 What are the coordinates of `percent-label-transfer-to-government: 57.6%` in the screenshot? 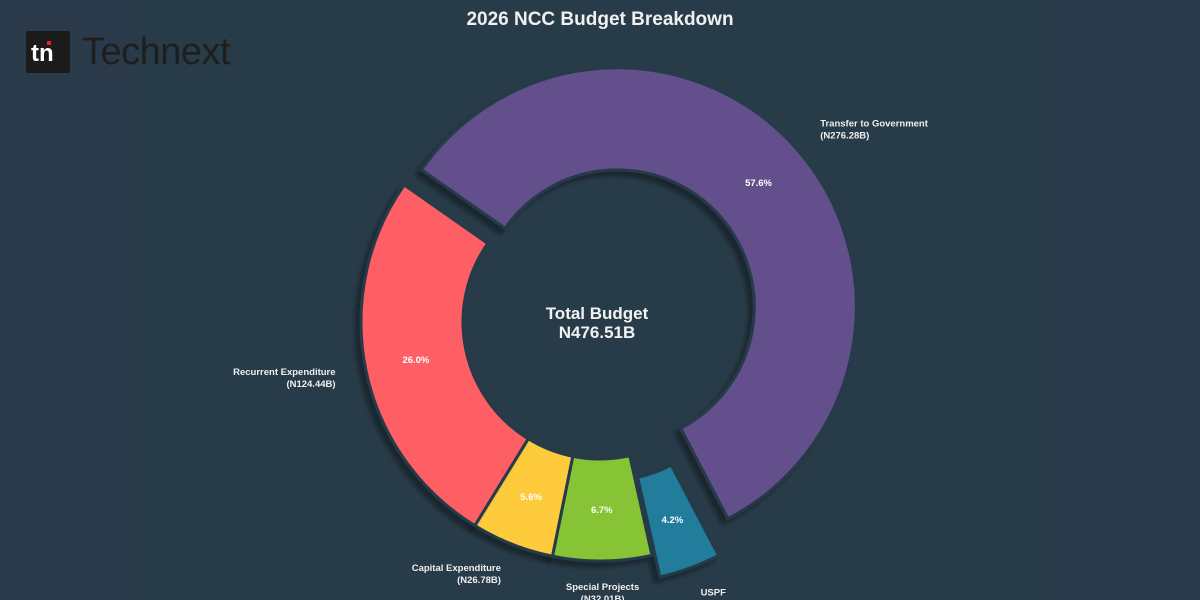 It's located at (758, 183).